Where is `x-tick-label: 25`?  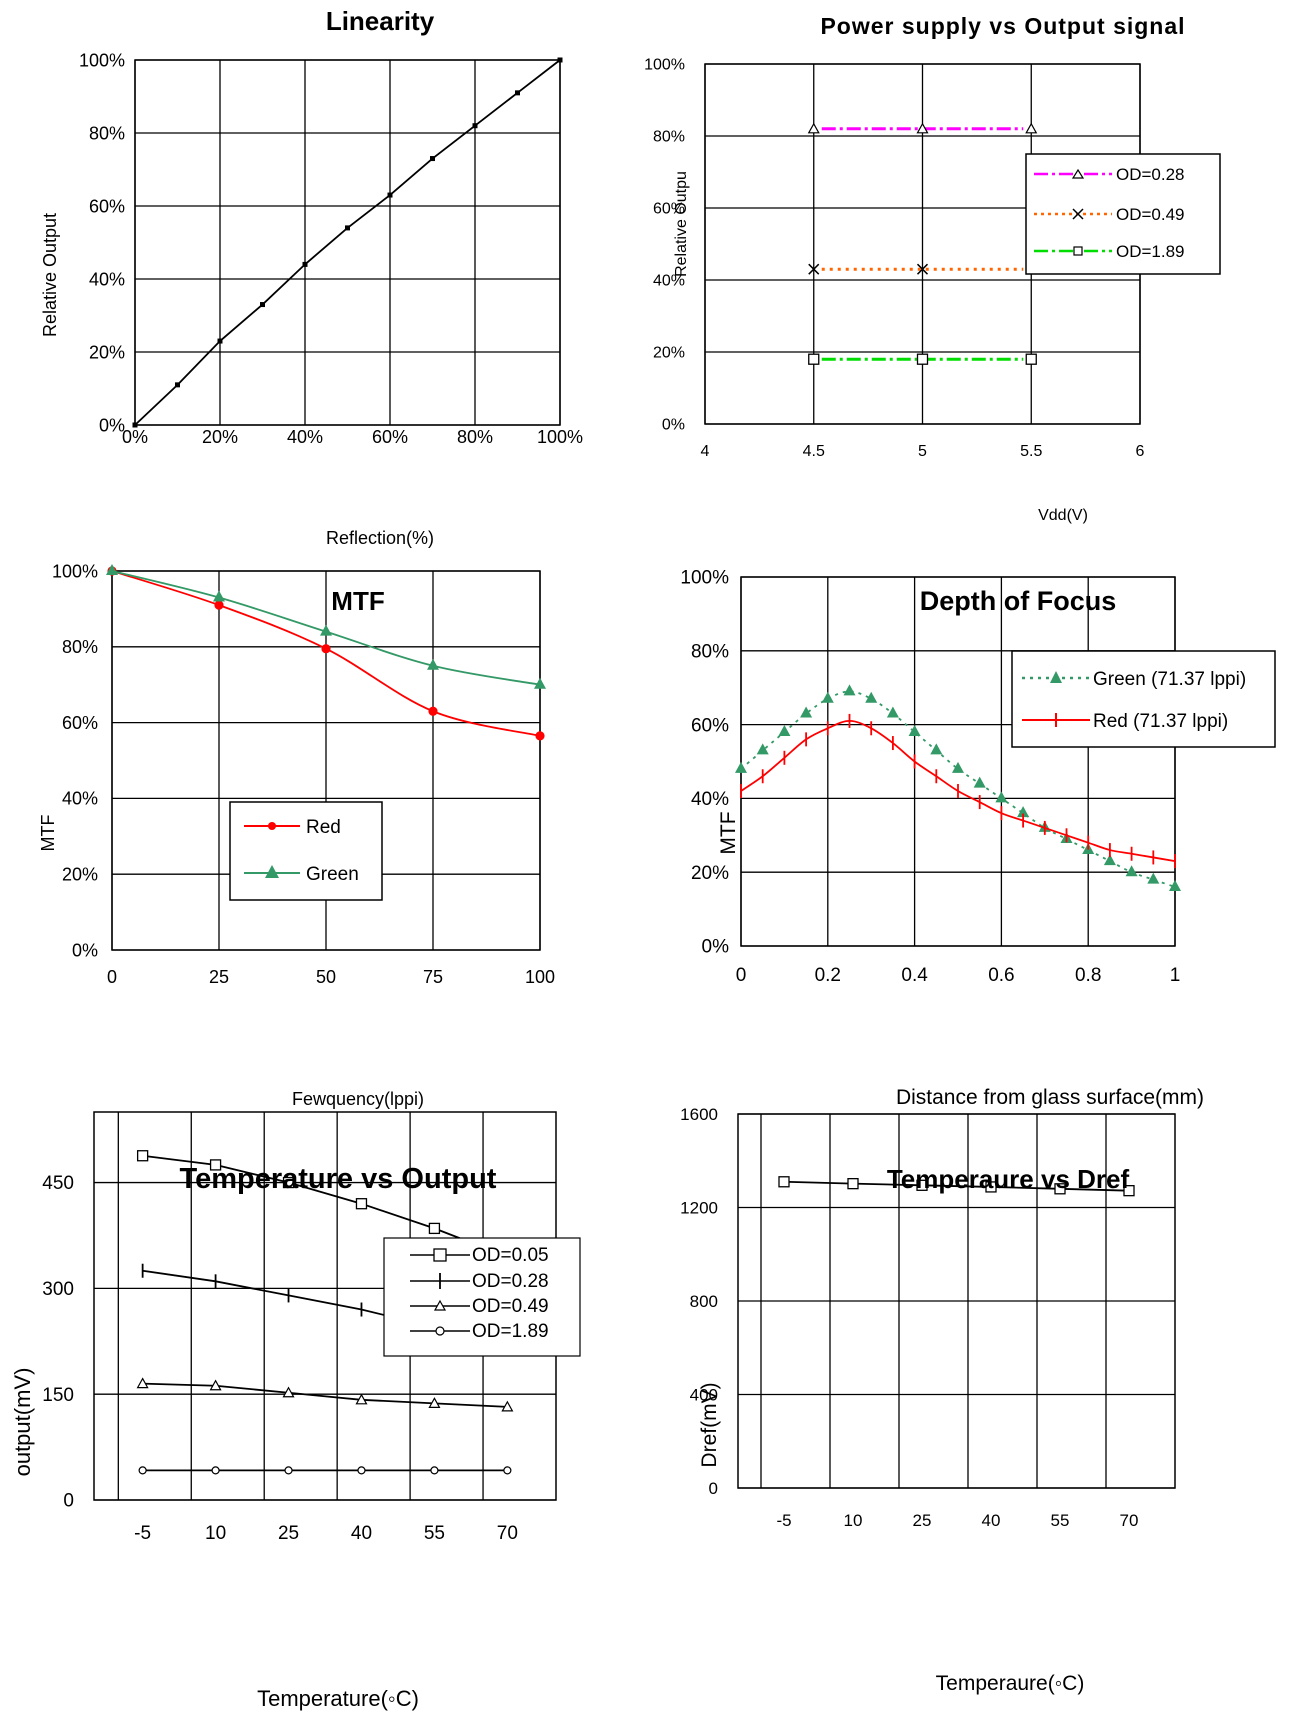
x-tick-label: 25 is located at coordinates (922, 1520).